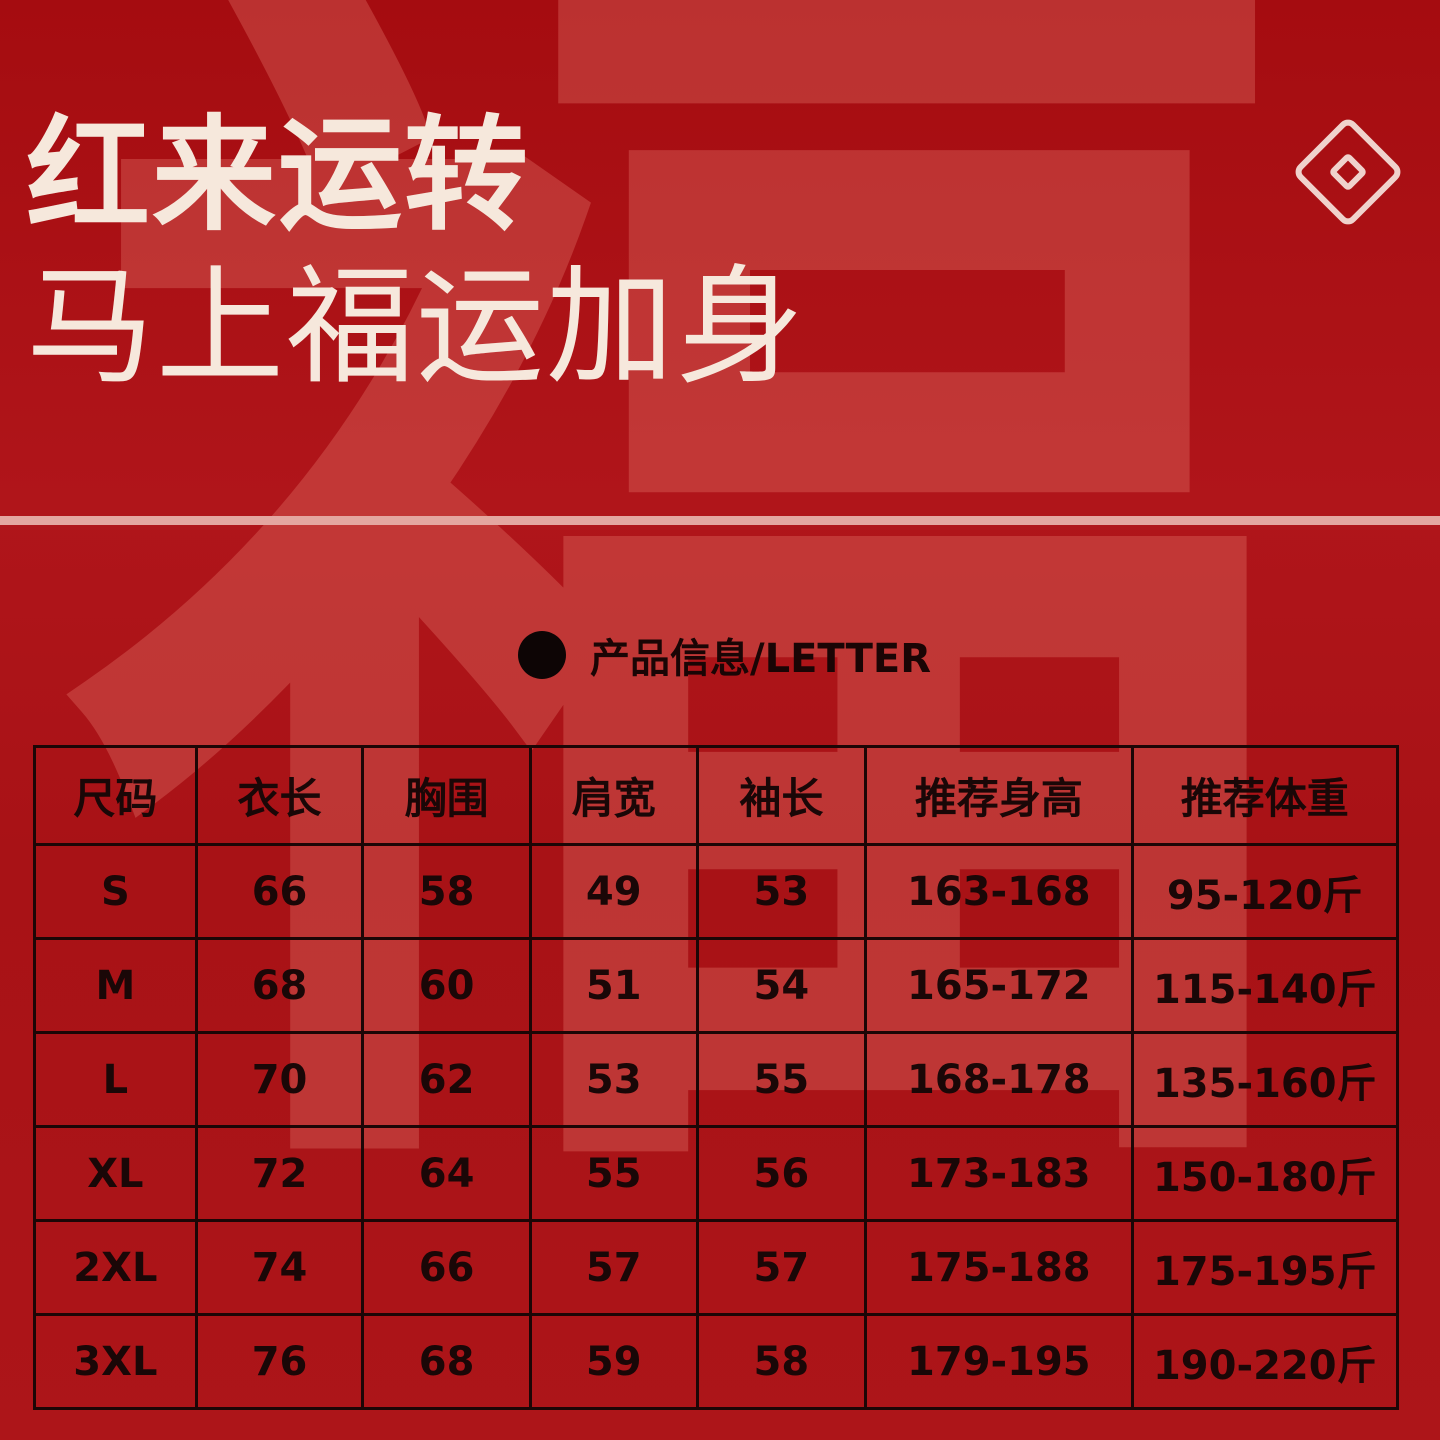 This screenshot has height=1440, width=1440. Describe the element at coordinates (115, 795) in the screenshot. I see `table-cell: 尺码` at that location.